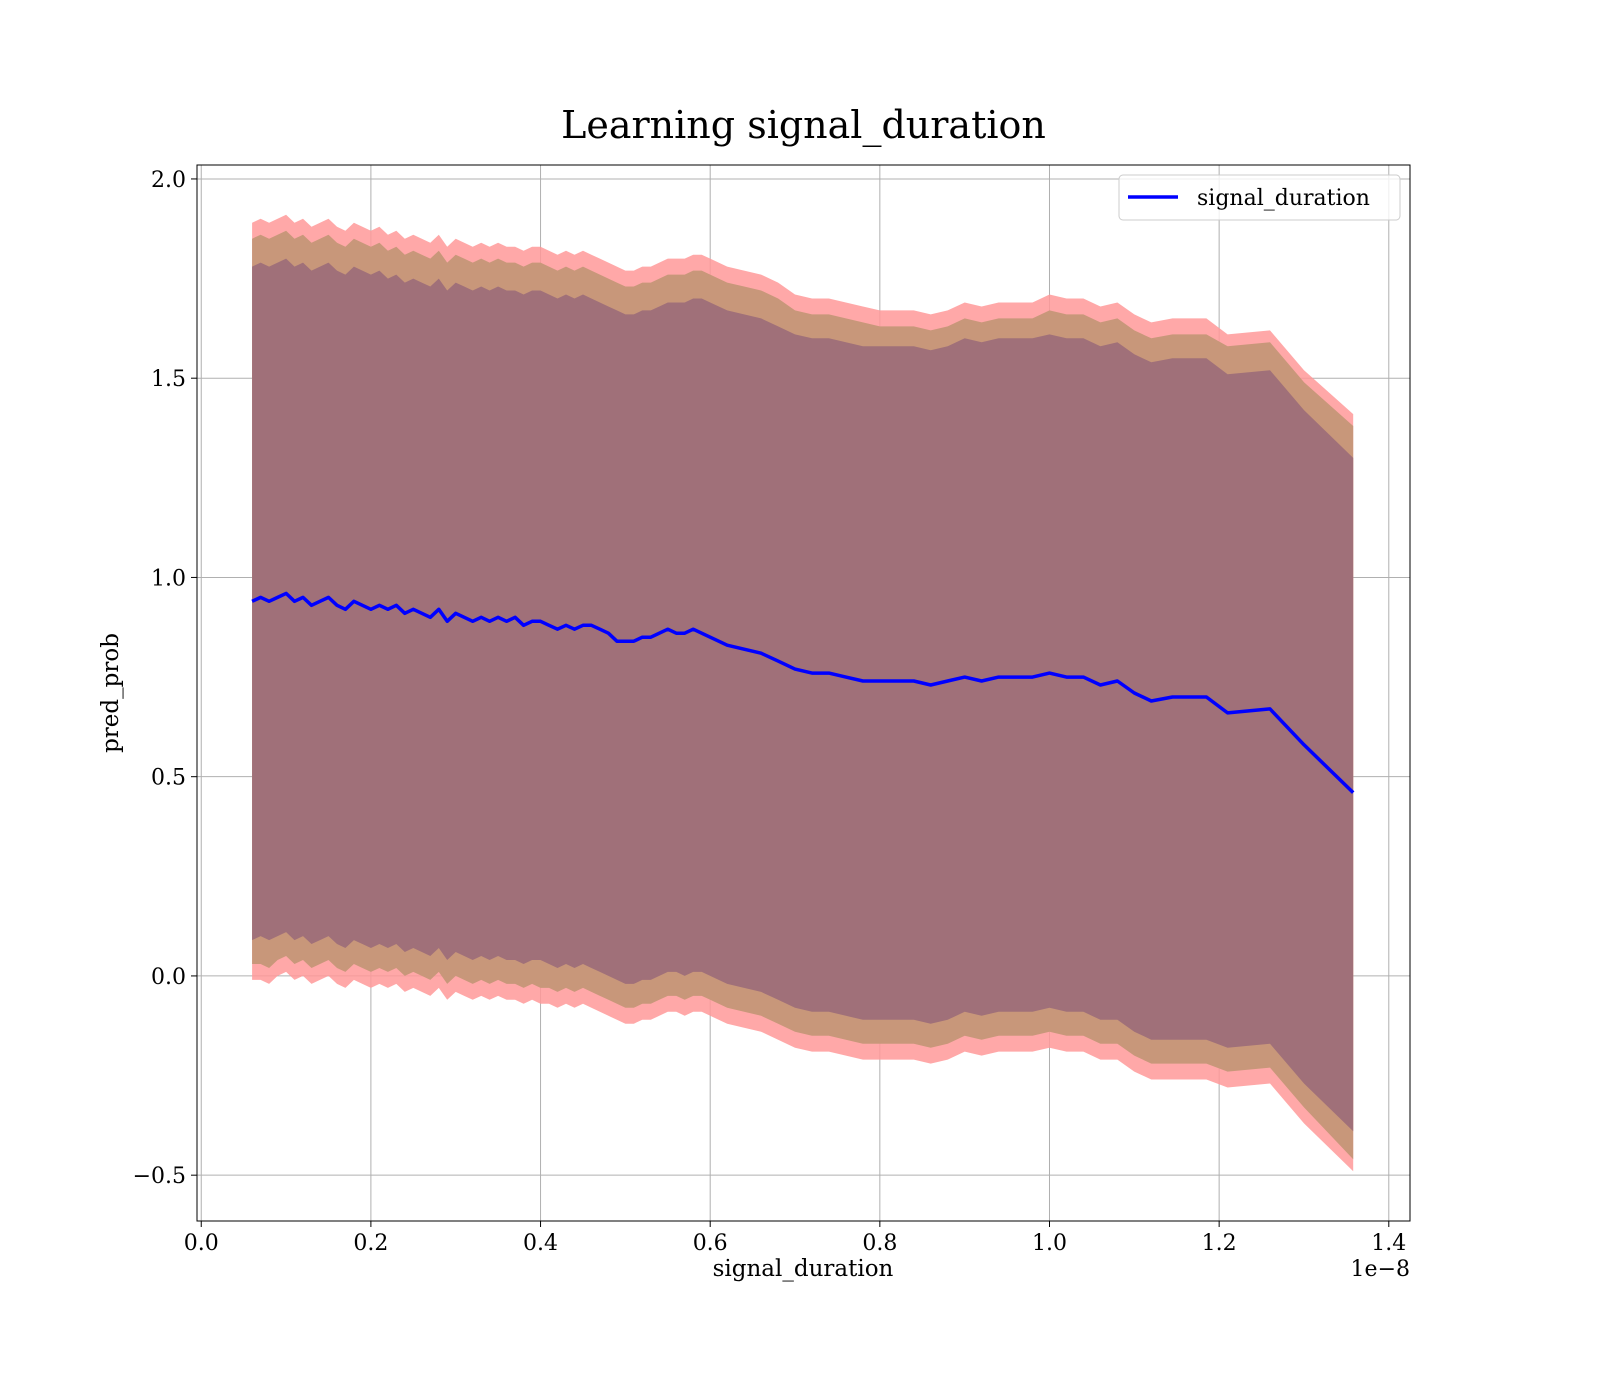  What do you see at coordinates (370, 1243) in the screenshot?
I see `x-tick-label: 0.2` at bounding box center [370, 1243].